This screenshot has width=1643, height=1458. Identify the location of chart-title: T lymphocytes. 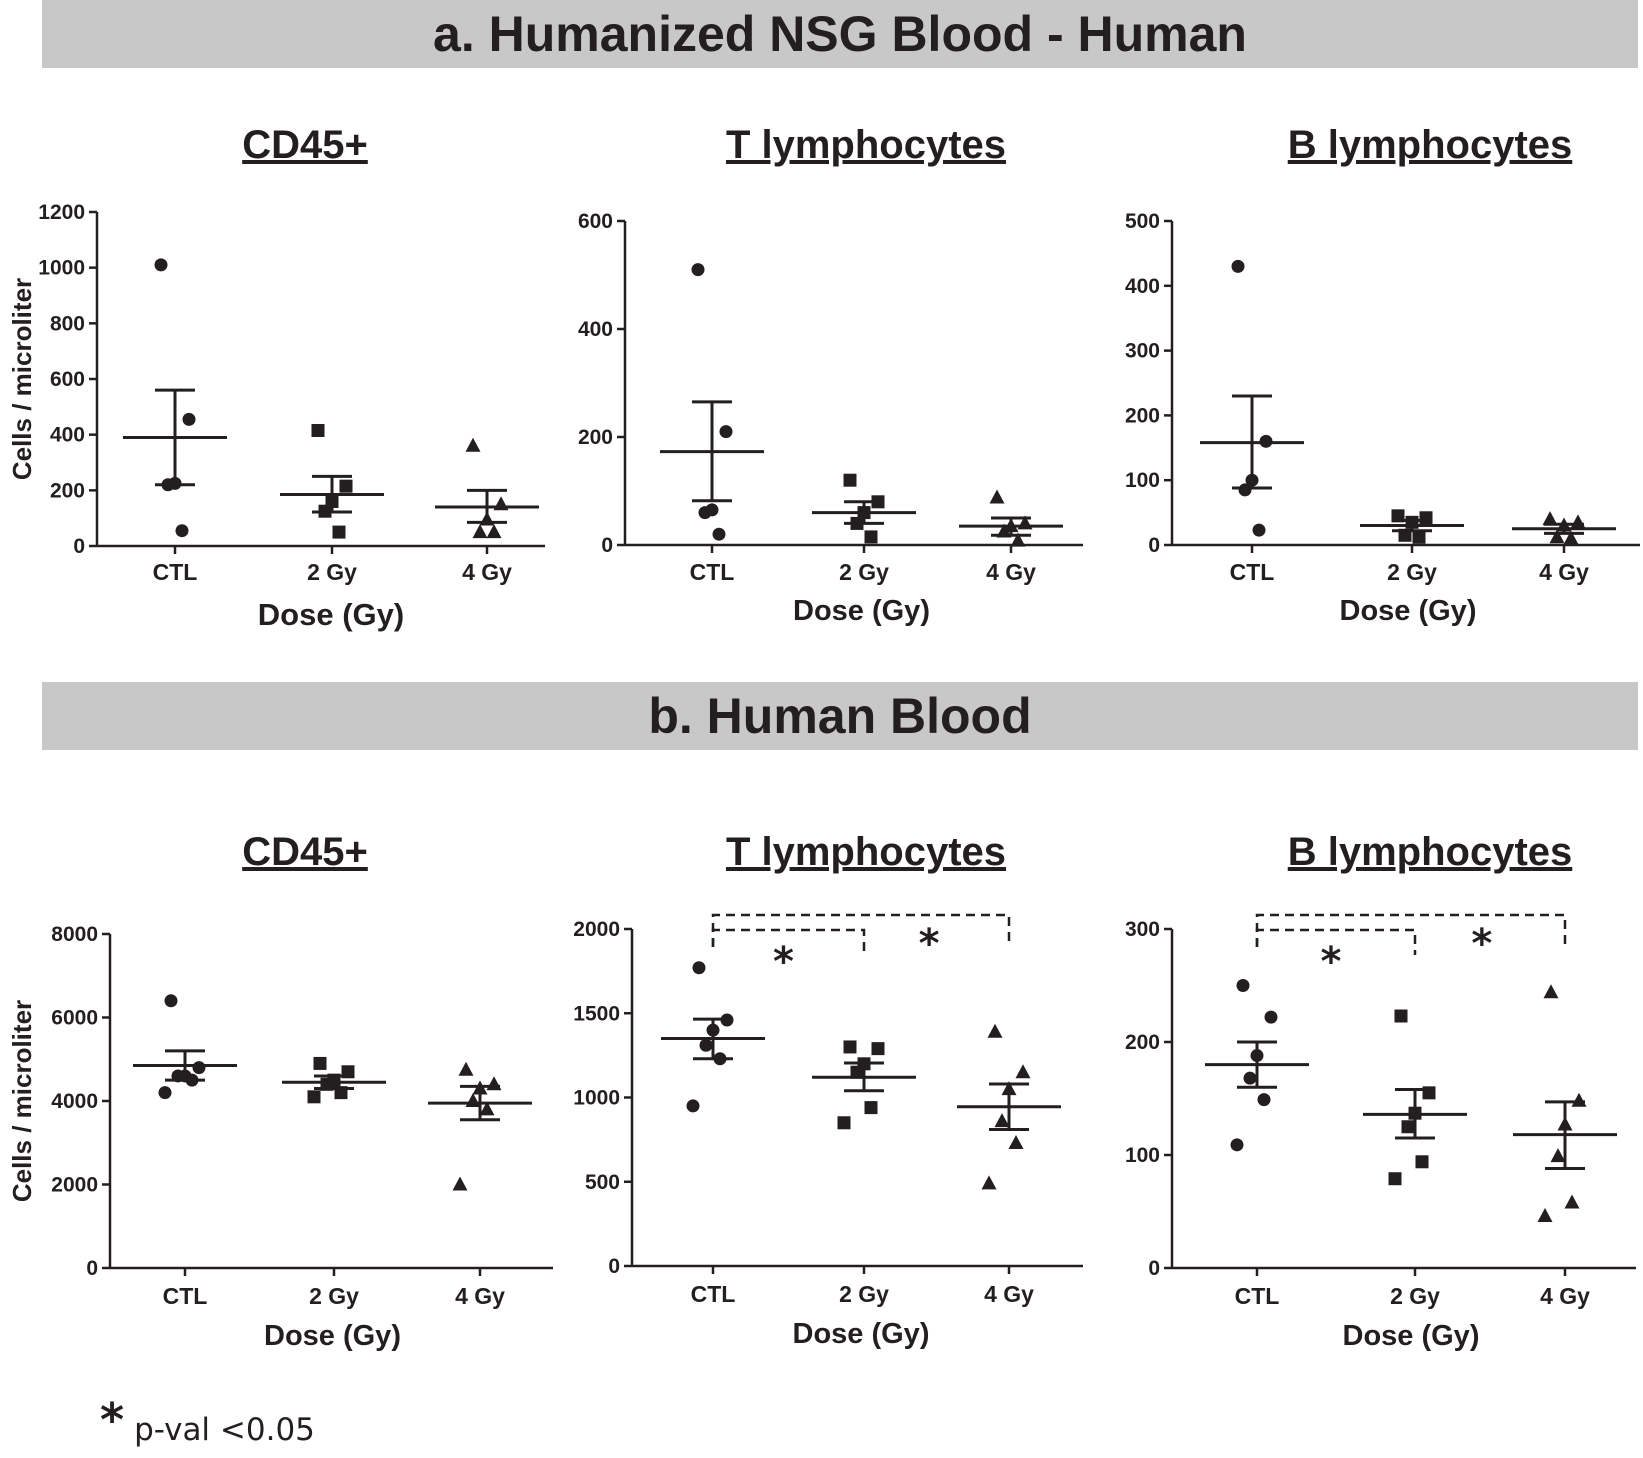
(866, 145).